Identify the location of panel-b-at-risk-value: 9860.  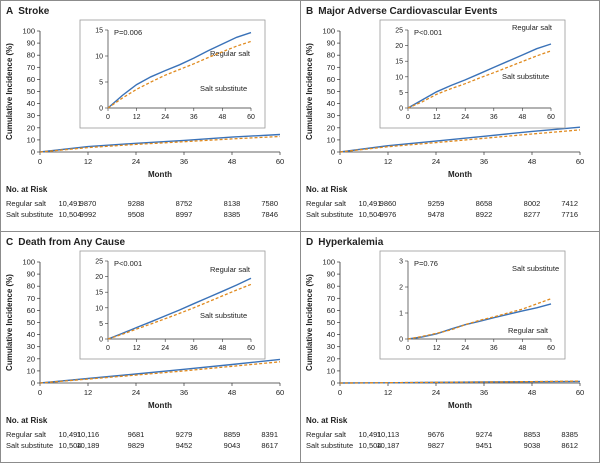
(388, 203).